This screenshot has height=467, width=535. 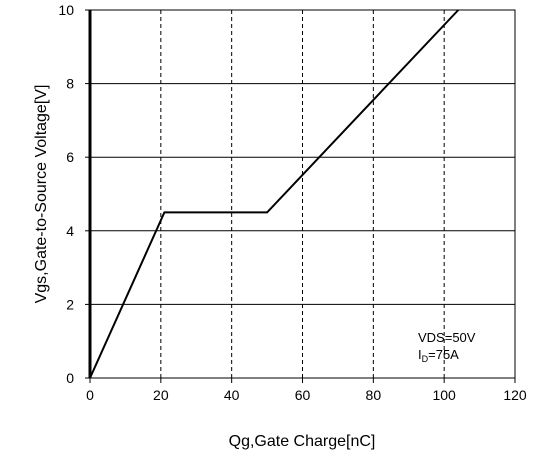 I want to click on x-tick-label: 80, so click(x=374, y=395).